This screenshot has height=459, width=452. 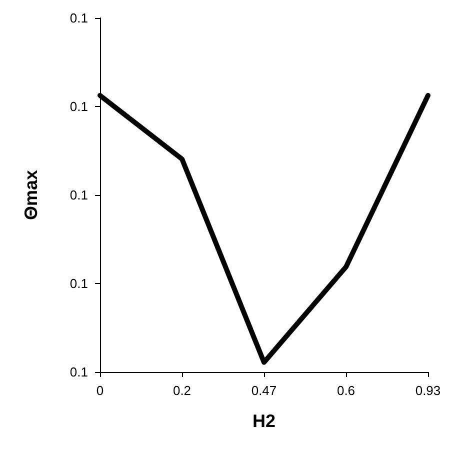 What do you see at coordinates (182, 390) in the screenshot?
I see `x-tick-label: 0.2` at bounding box center [182, 390].